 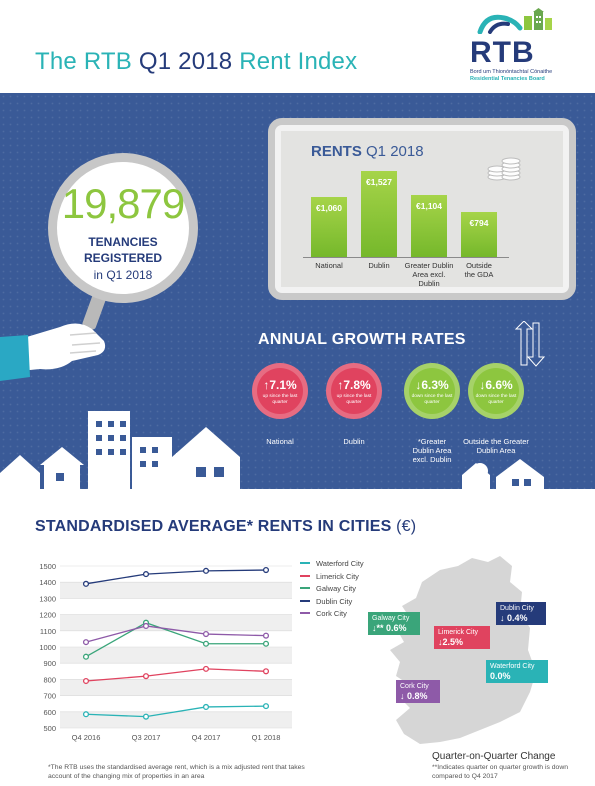 What do you see at coordinates (196, 61) in the screenshot?
I see `page-title: The RTB Q1 2018 Rent Index` at bounding box center [196, 61].